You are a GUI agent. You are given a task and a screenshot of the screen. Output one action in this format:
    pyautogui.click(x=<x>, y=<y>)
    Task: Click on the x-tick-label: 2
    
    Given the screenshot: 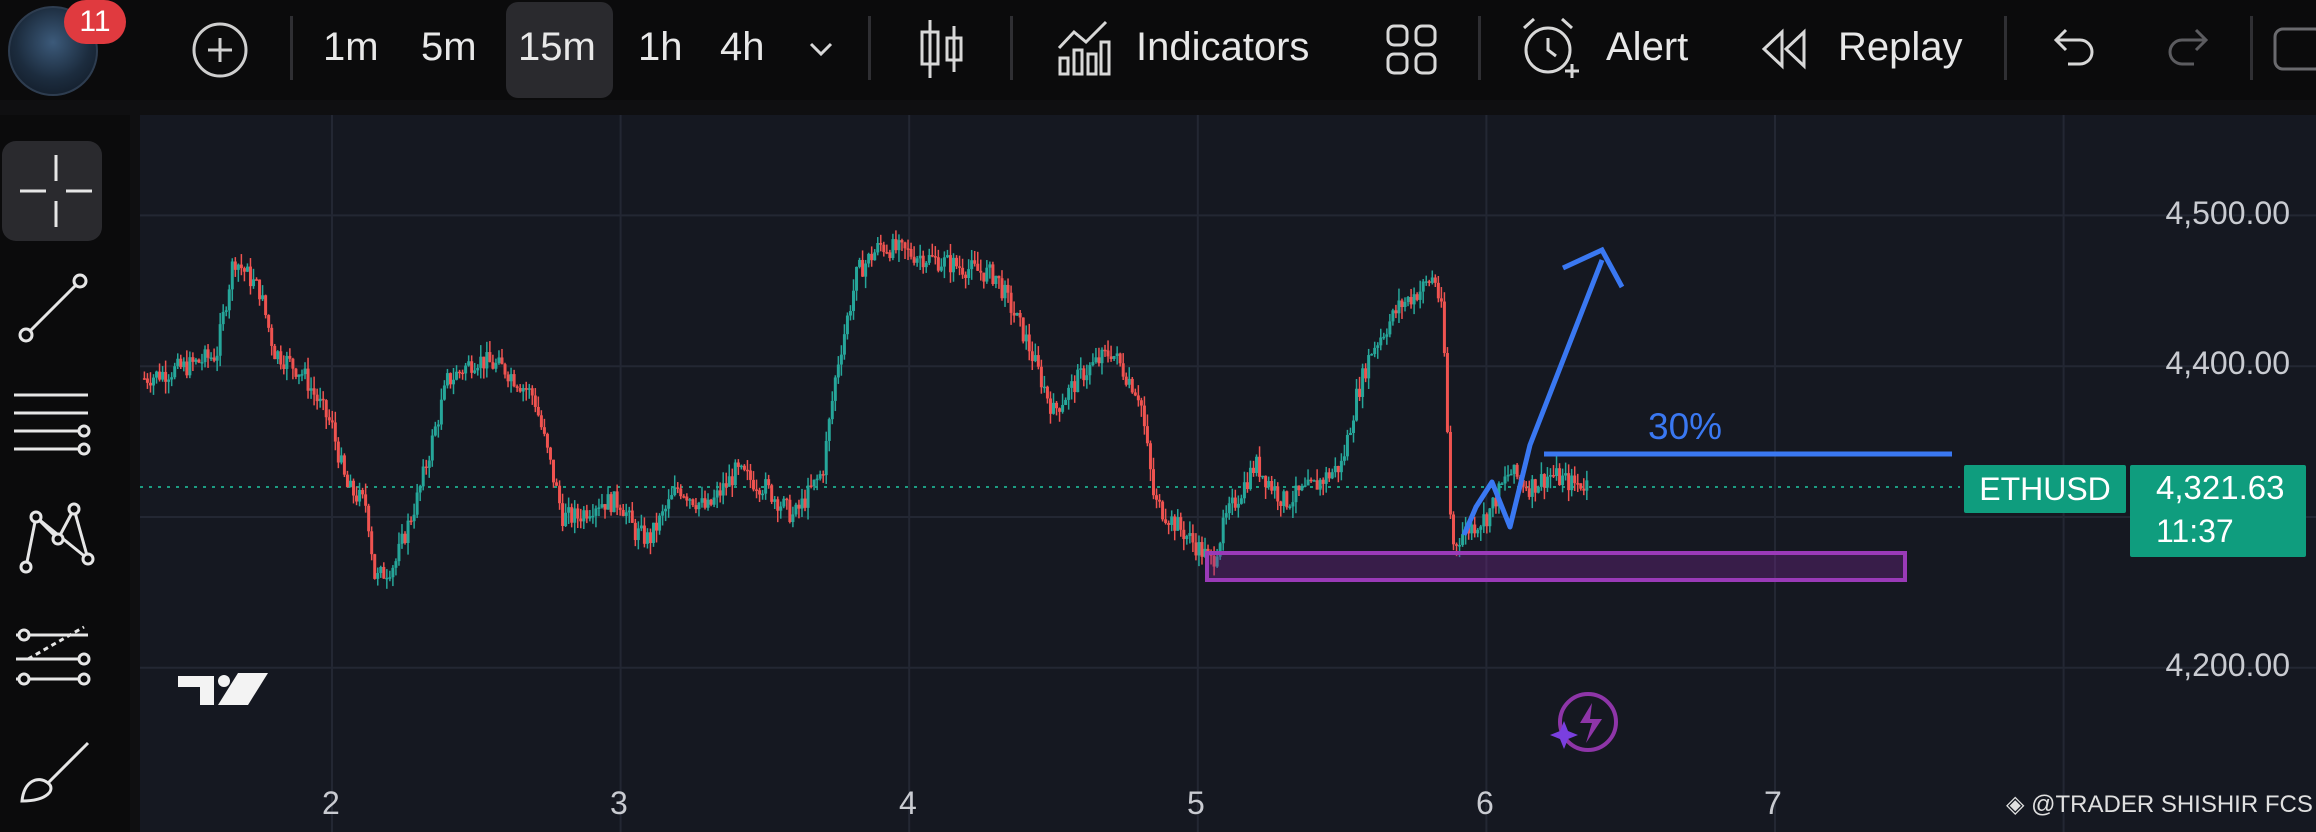 What is the action you would take?
    pyautogui.click(x=331, y=803)
    